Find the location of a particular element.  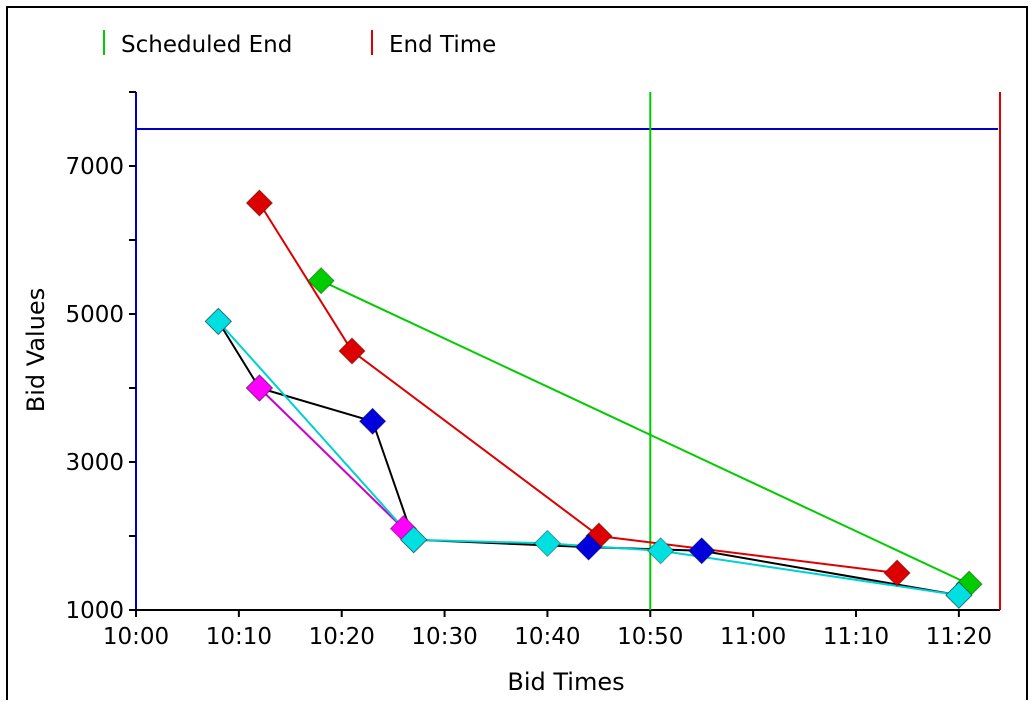

y-axis-title: Bid Values is located at coordinates (36, 350).